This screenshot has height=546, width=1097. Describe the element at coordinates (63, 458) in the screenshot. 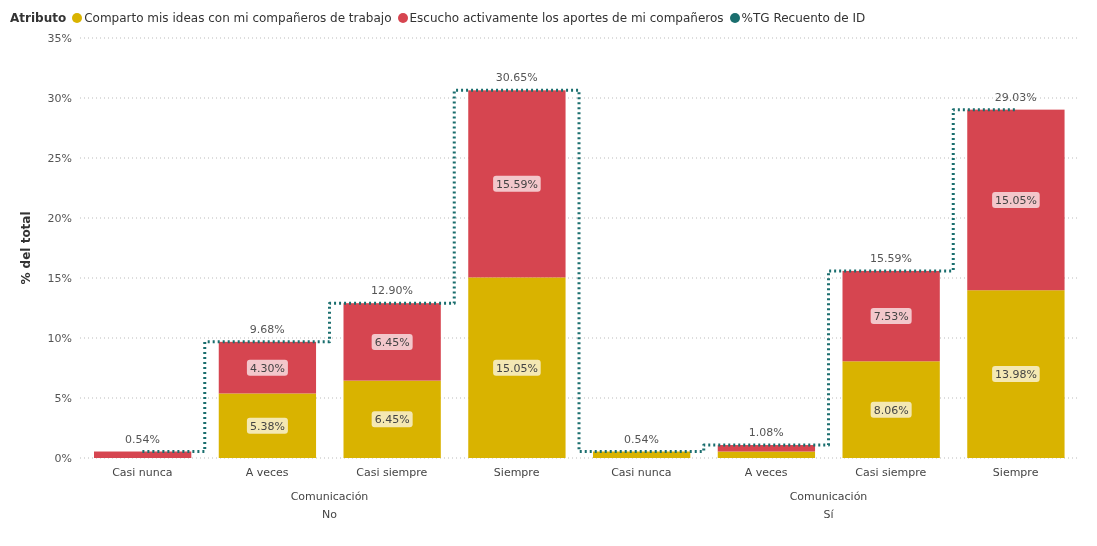

I see `y-tick-label: 0%` at that location.